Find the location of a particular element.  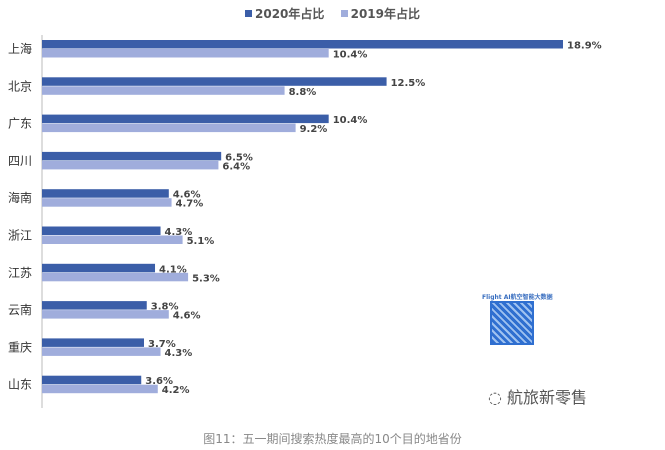

watermark-account: 航旅新零售 is located at coordinates (547, 397).